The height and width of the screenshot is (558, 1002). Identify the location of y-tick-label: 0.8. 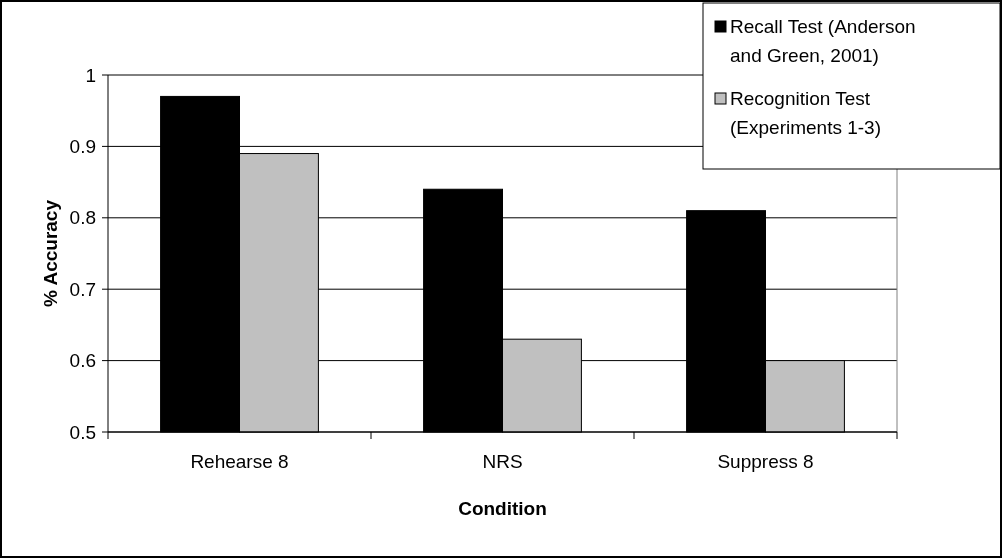
(82, 218).